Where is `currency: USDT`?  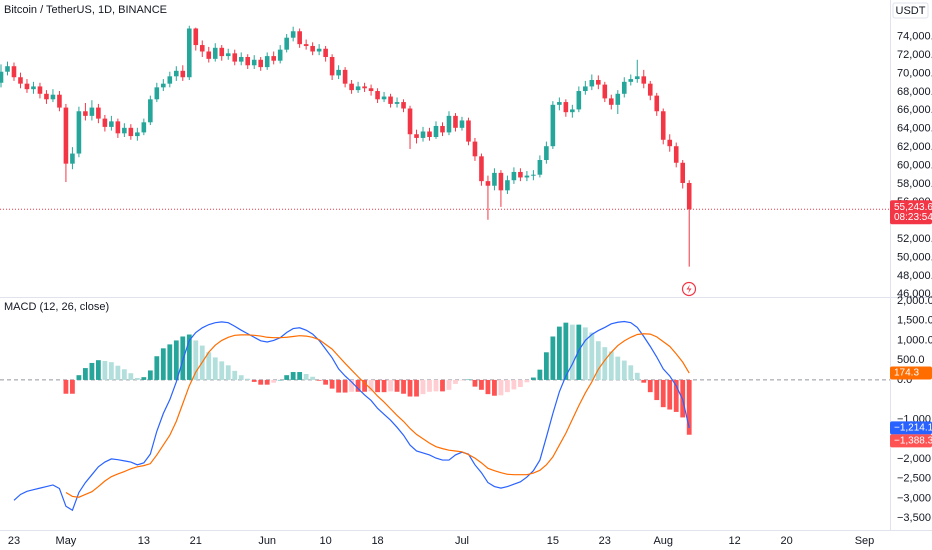
currency: USDT is located at coordinates (911, 11).